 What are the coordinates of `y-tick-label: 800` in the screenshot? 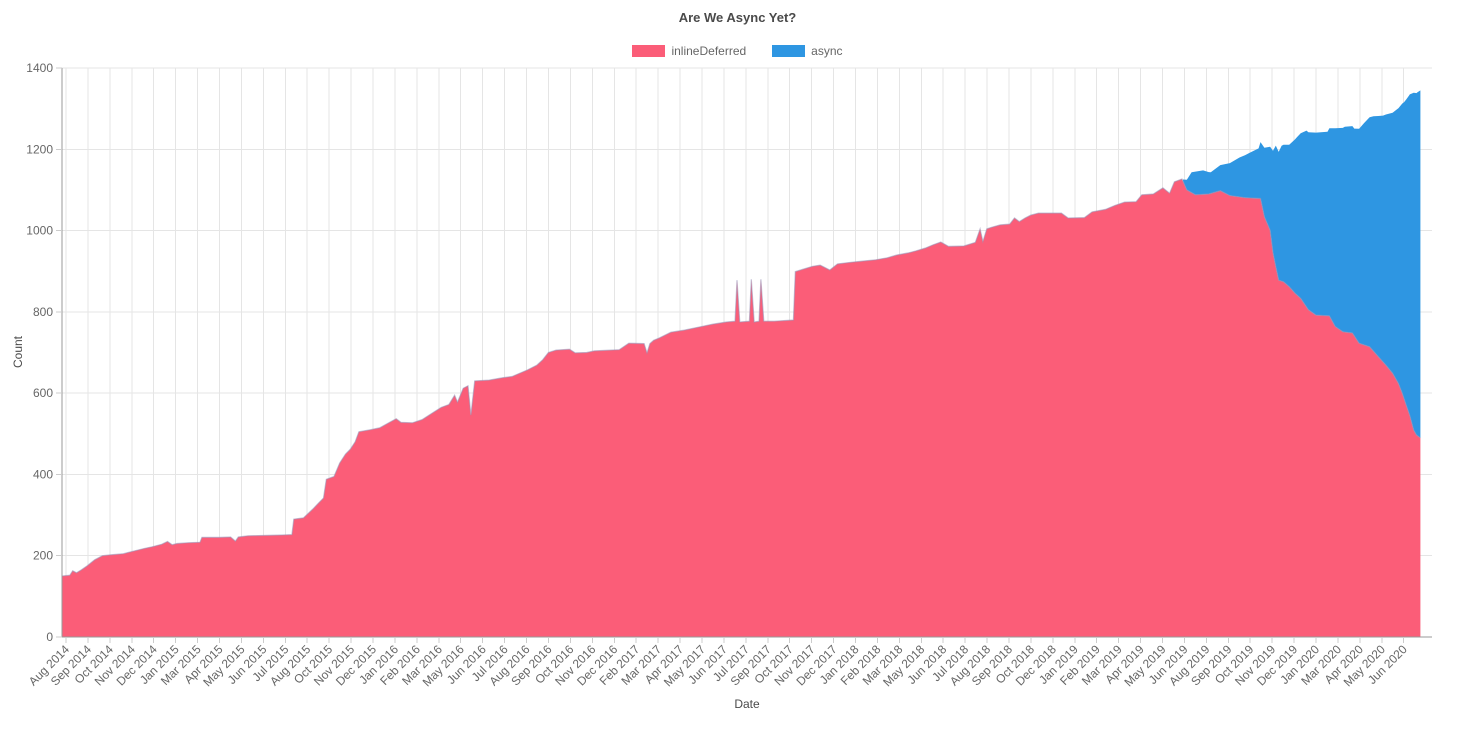 It's located at (43, 312).